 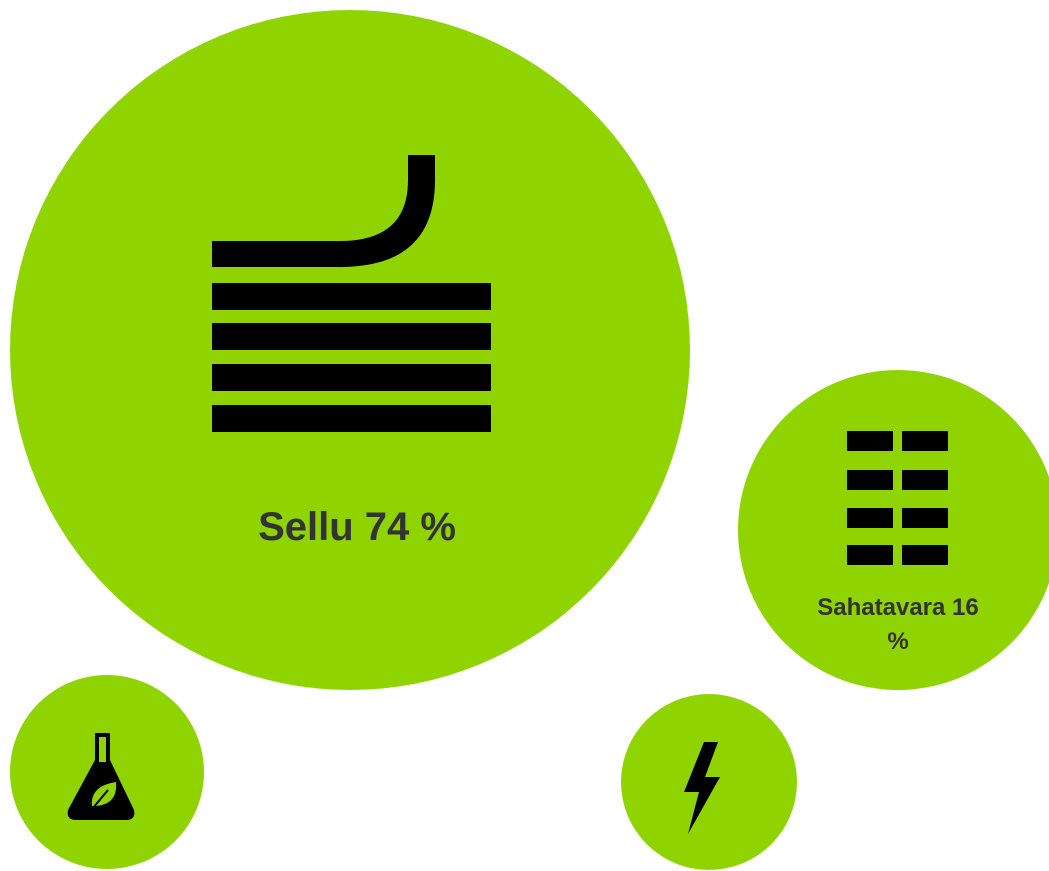 I want to click on bubble, so click(x=893, y=530).